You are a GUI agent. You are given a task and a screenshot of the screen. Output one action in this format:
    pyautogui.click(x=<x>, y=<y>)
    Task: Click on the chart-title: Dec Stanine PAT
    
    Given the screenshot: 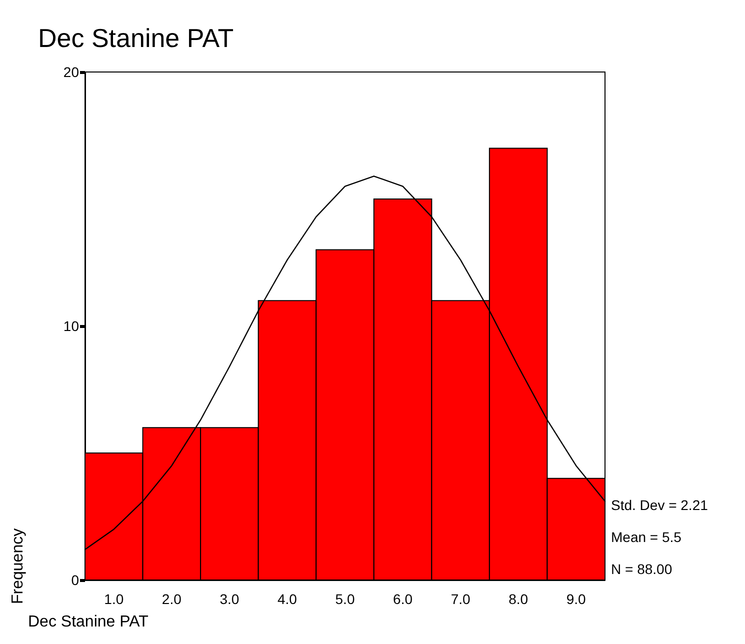 What is the action you would take?
    pyautogui.click(x=136, y=38)
    